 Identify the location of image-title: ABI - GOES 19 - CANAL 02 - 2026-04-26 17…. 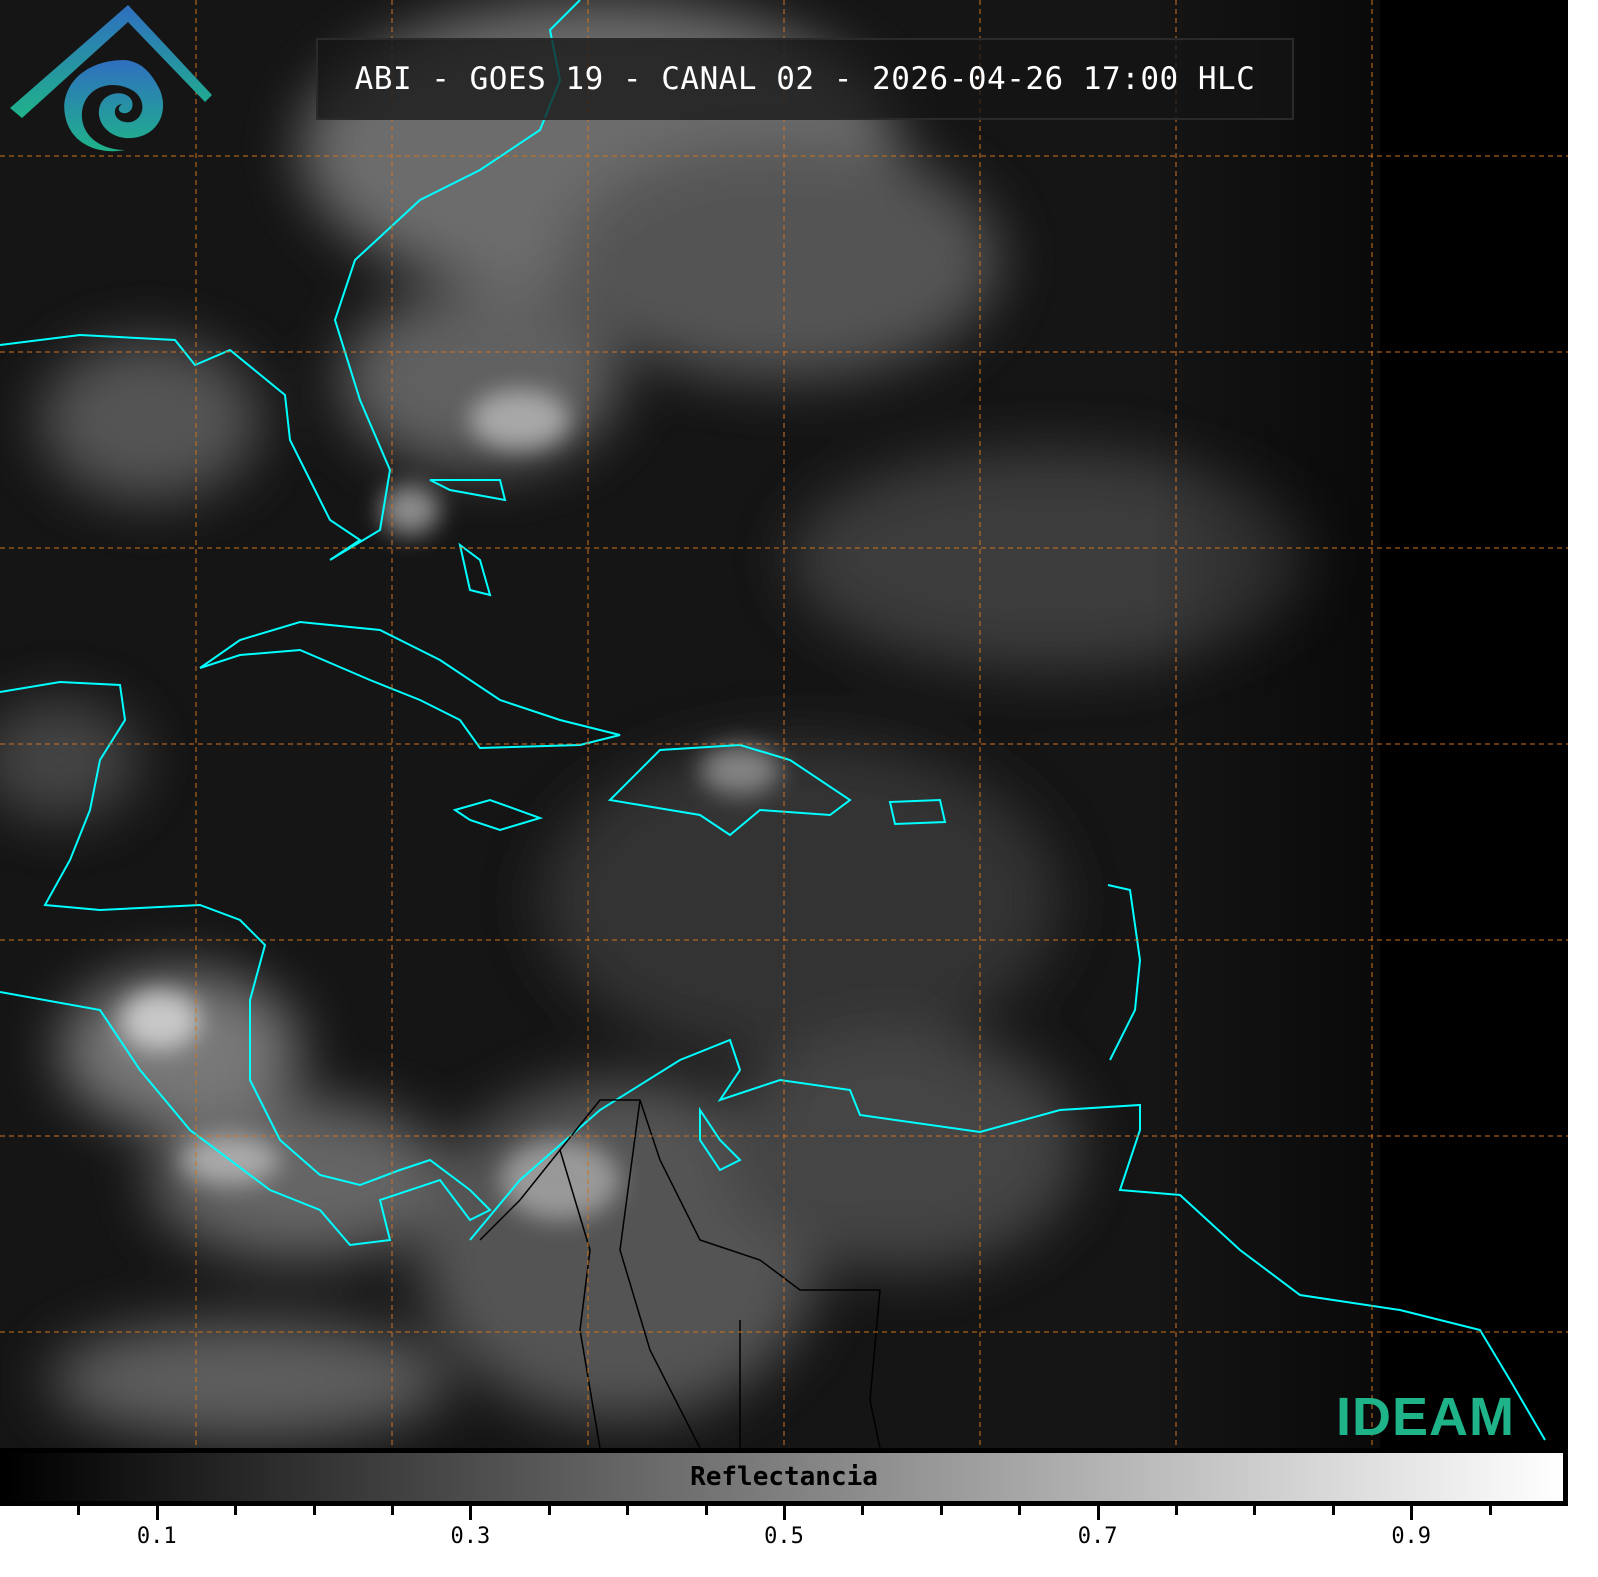
(805, 79).